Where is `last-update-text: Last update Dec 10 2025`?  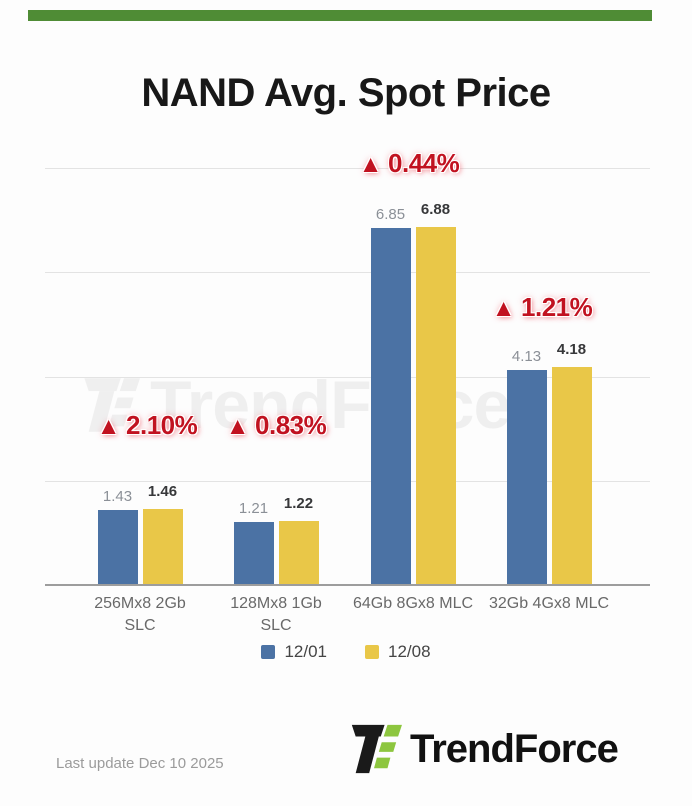 last-update-text: Last update Dec 10 2025 is located at coordinates (140, 763).